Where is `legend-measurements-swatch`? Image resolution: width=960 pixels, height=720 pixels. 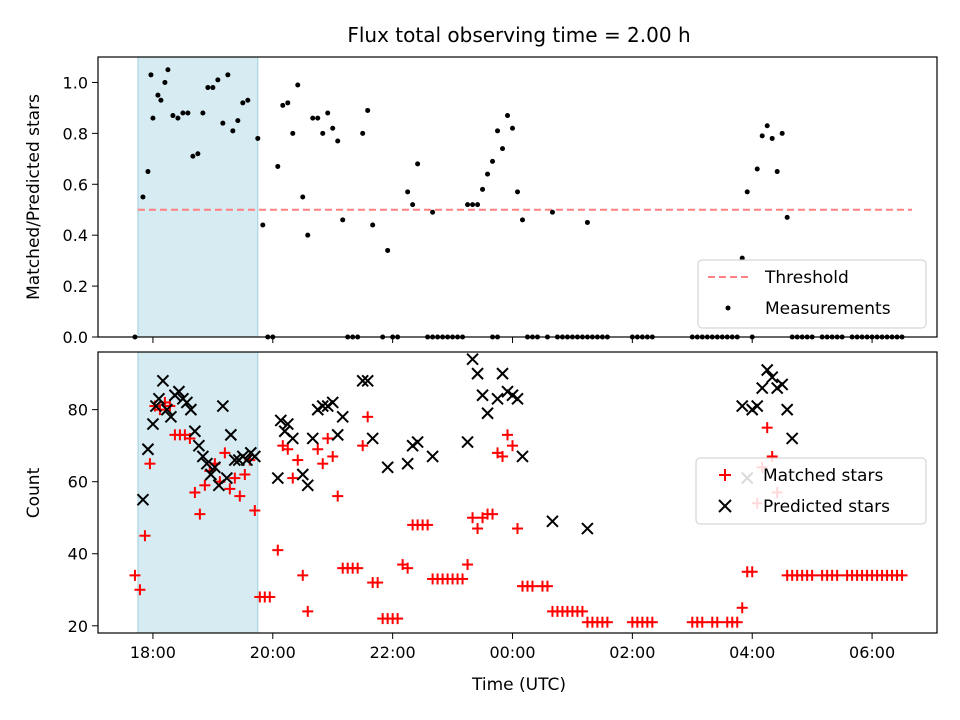 legend-measurements-swatch is located at coordinates (728, 308).